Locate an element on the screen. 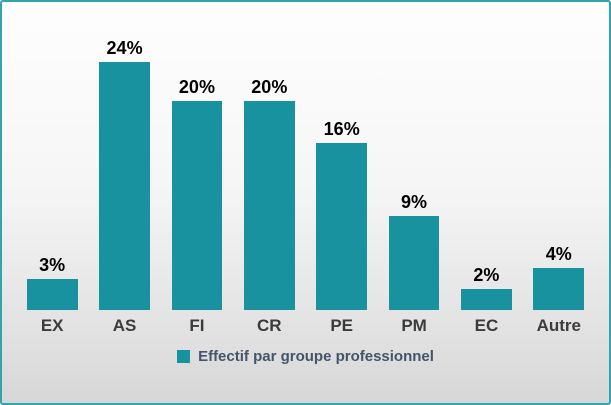  bar-column: 16% is located at coordinates (342, 174).